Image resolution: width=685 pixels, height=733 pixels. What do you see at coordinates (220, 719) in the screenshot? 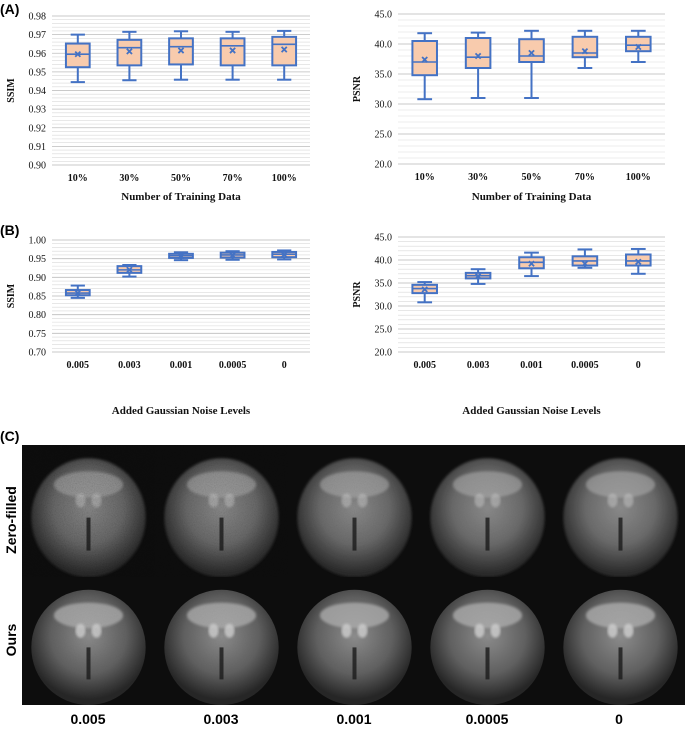
I see `column-label-0.003: 0.003` at bounding box center [220, 719].